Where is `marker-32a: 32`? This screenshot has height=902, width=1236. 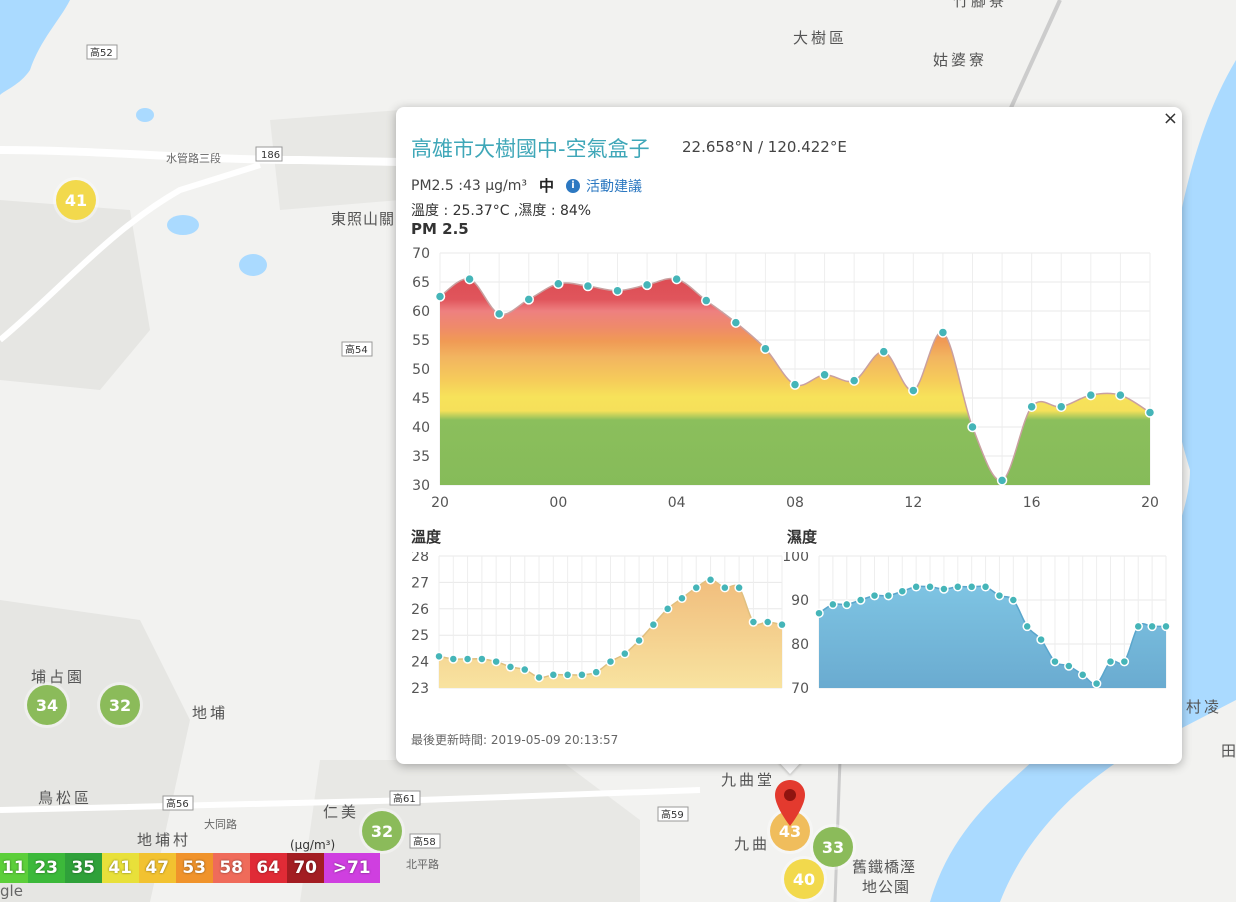 marker-32a: 32 is located at coordinates (120, 705).